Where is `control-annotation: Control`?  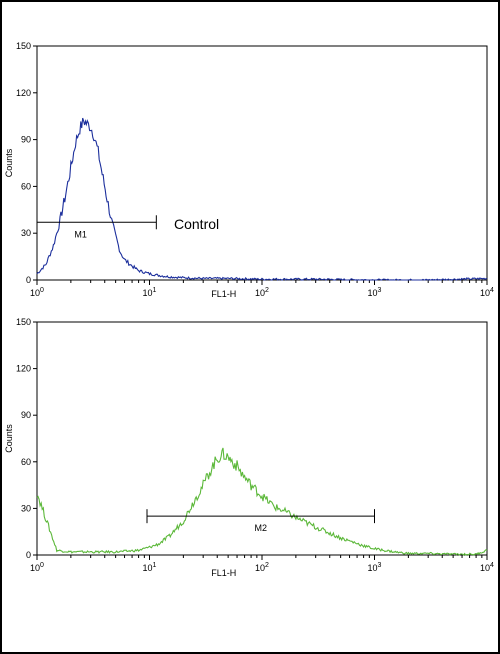
control-annotation: Control is located at coordinates (196, 224).